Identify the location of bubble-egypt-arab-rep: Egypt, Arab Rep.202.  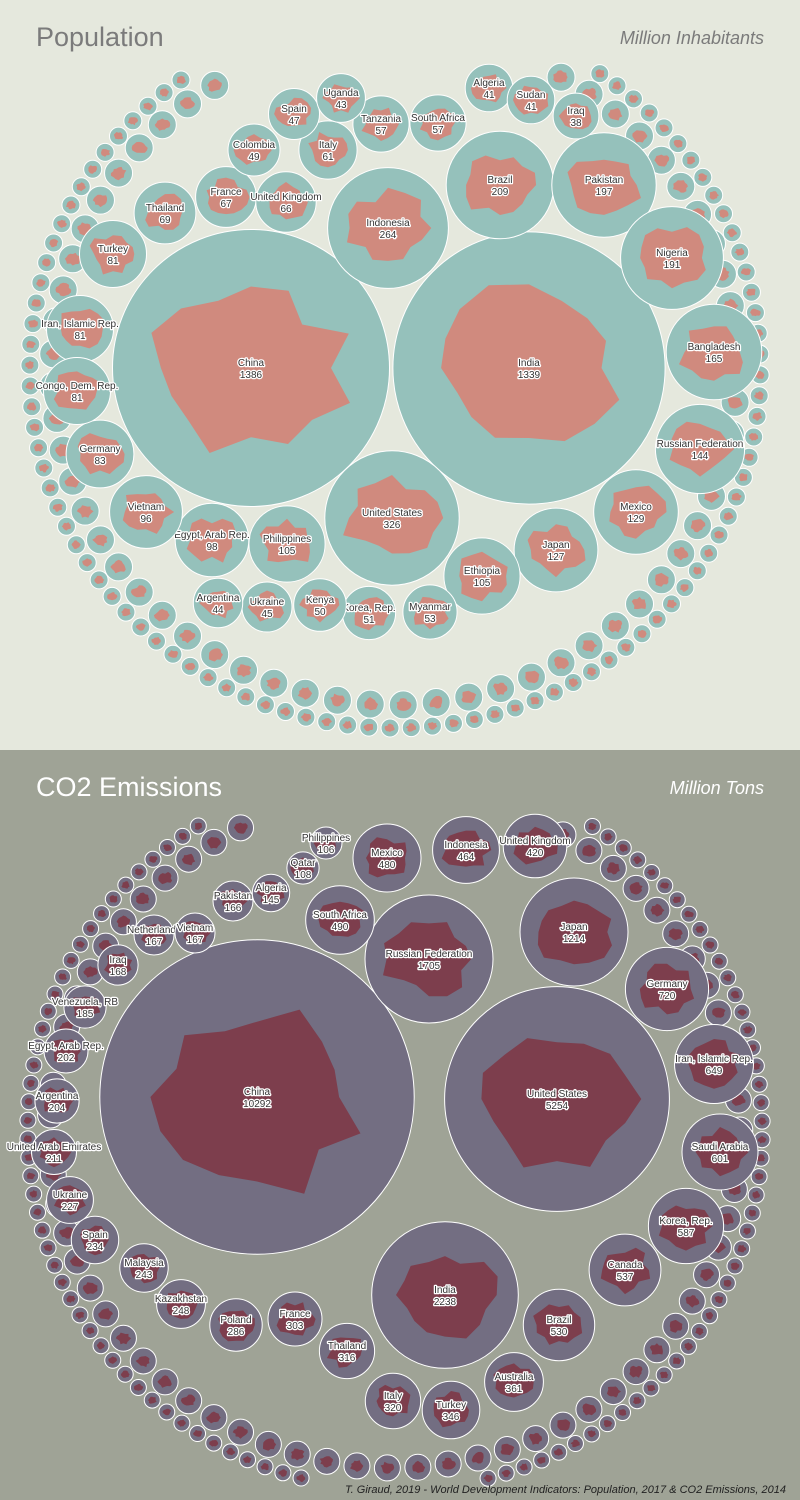
(66, 1051).